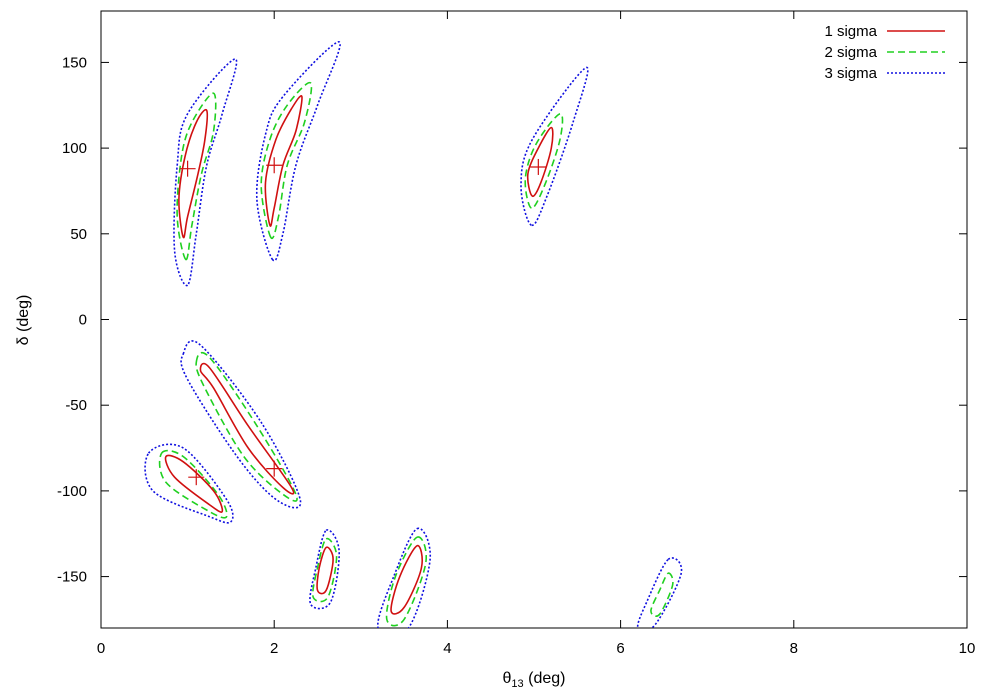 The height and width of the screenshot is (700, 1000). What do you see at coordinates (620, 648) in the screenshot?
I see `x-tick-label-3: 6` at bounding box center [620, 648].